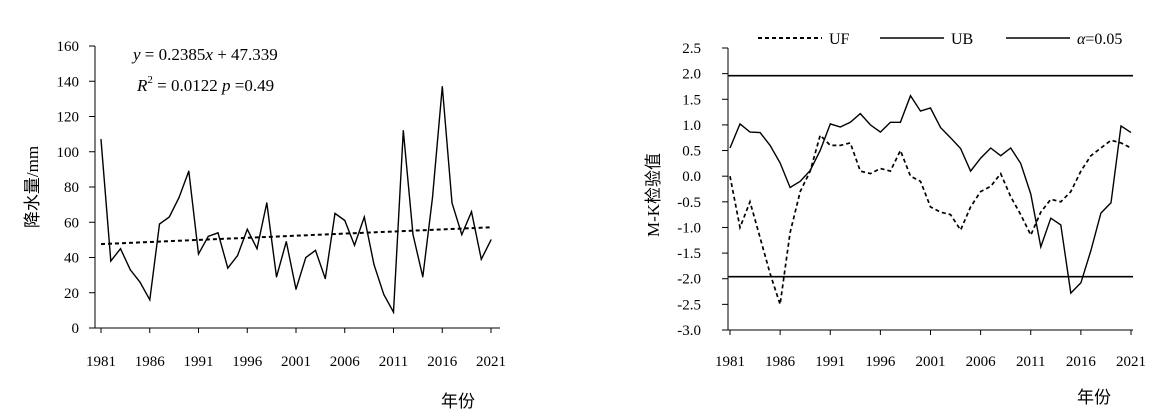 Image resolution: width=1168 pixels, height=420 pixels. What do you see at coordinates (345, 362) in the screenshot?
I see `left-x-tick-label: 2006` at bounding box center [345, 362].